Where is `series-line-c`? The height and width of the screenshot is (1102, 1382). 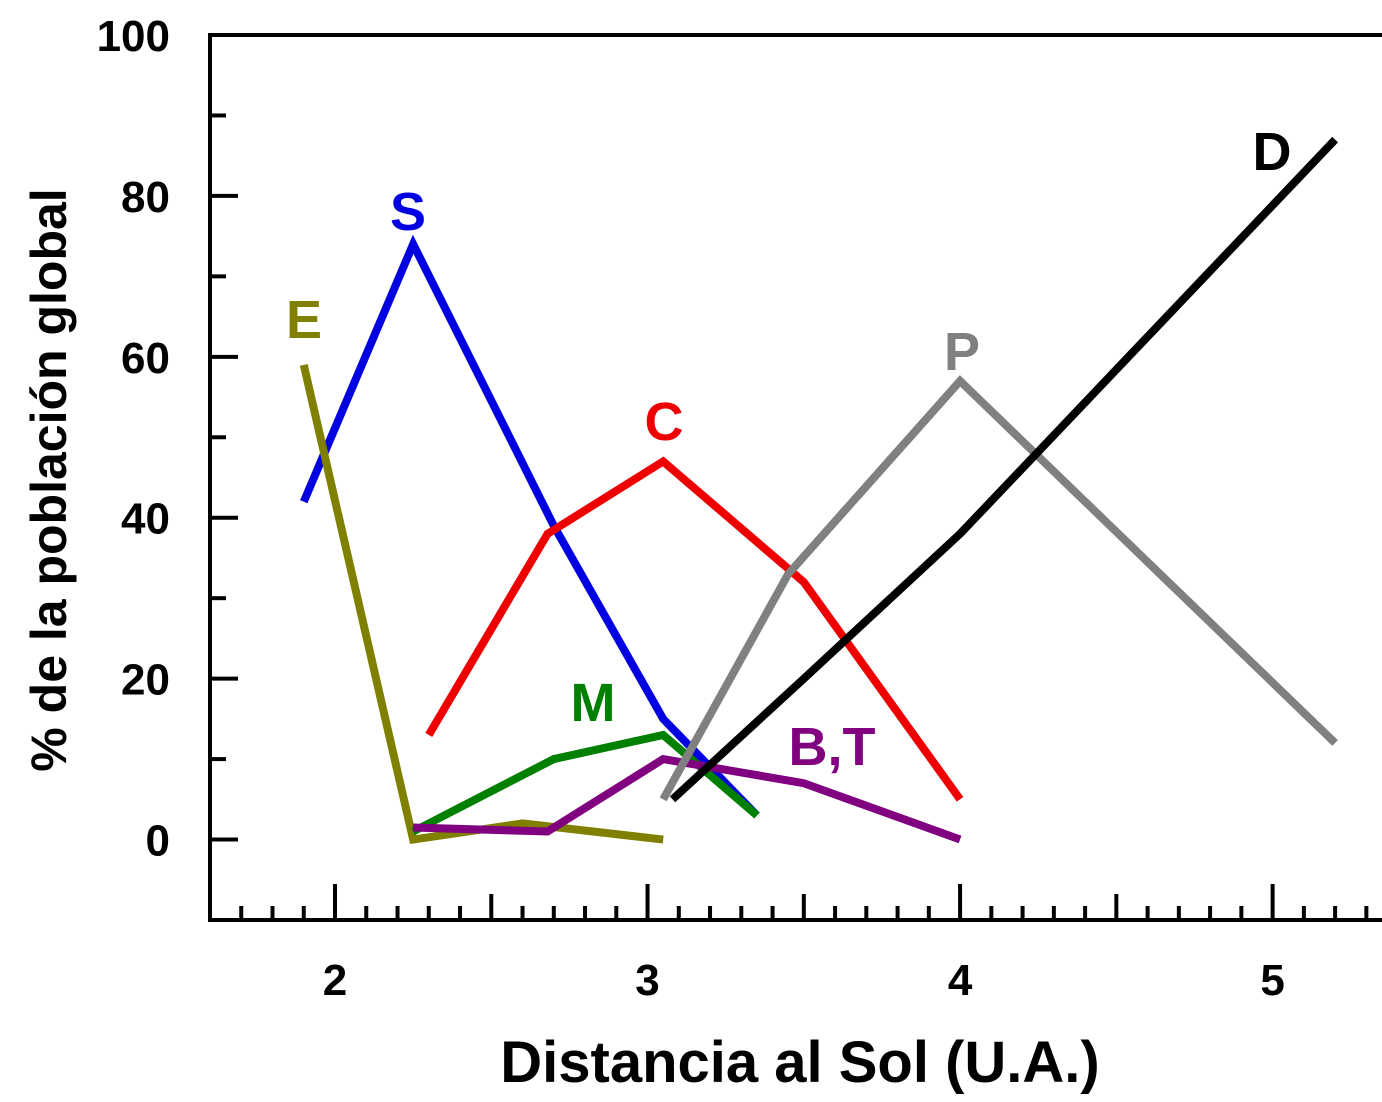 series-line-c is located at coordinates (694, 629).